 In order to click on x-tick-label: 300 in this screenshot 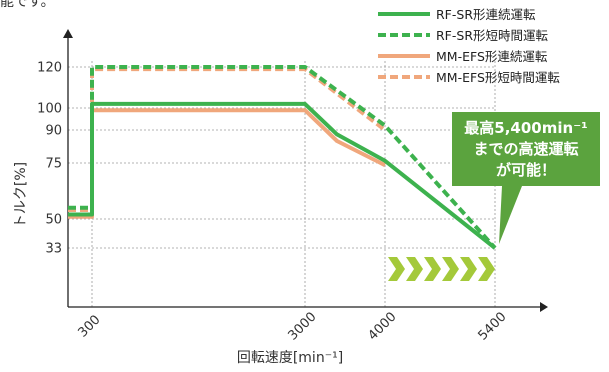, I will do `click(89, 326)`.